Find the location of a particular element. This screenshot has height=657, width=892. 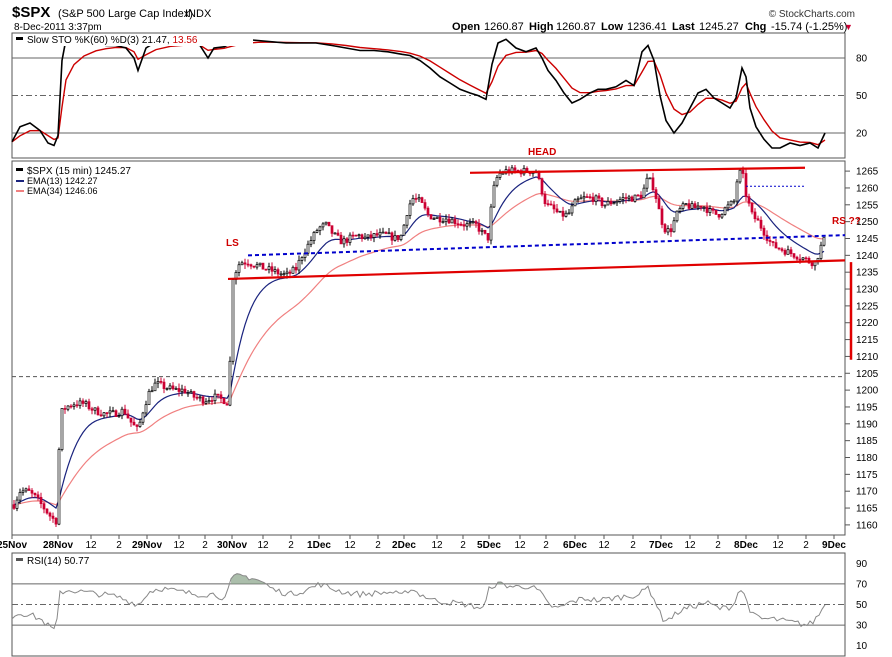

price-tick-label: 1255 is located at coordinates (867, 205).